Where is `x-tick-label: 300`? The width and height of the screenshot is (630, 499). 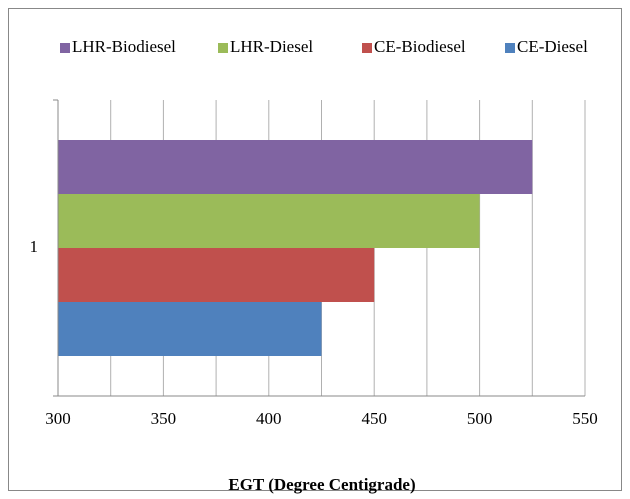 x-tick-label: 300 is located at coordinates (58, 418).